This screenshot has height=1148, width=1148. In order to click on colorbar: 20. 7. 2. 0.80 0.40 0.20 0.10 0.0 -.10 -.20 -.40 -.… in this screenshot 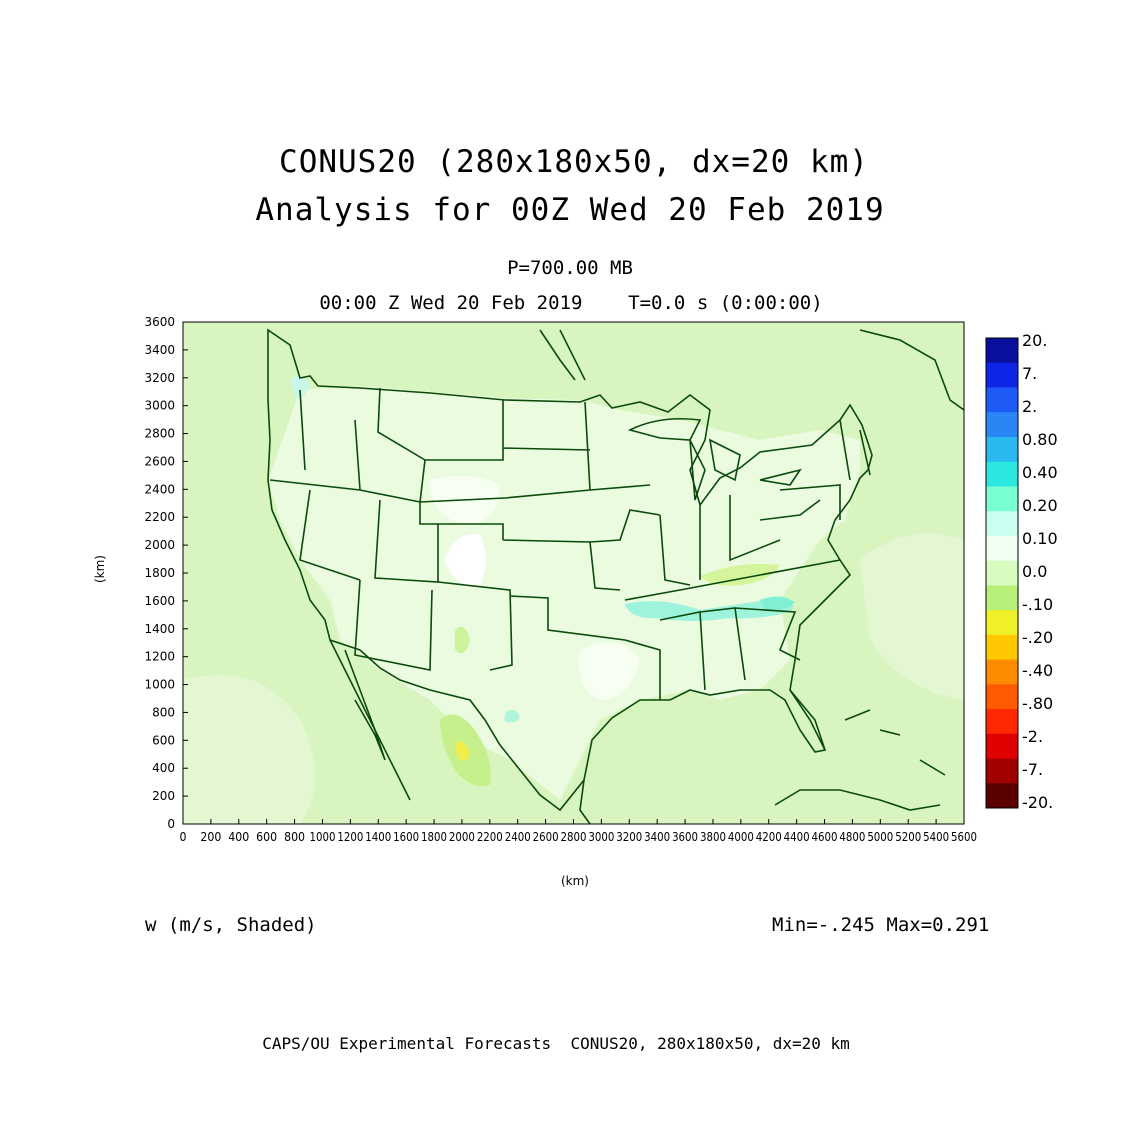, I will do `click(1021, 571)`.